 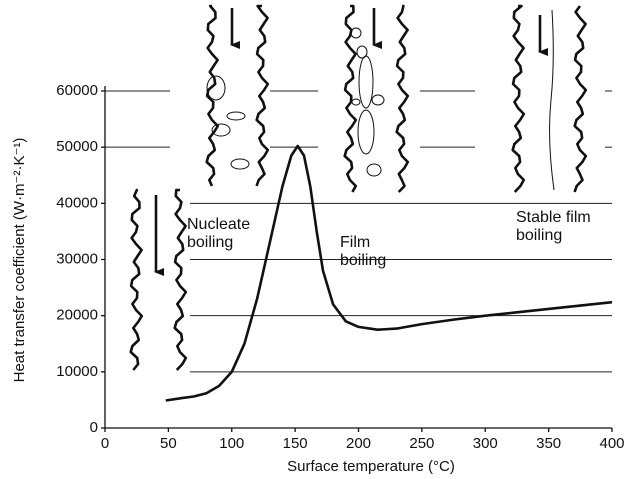 I want to click on y-tick-label: 10000, so click(x=77, y=371).